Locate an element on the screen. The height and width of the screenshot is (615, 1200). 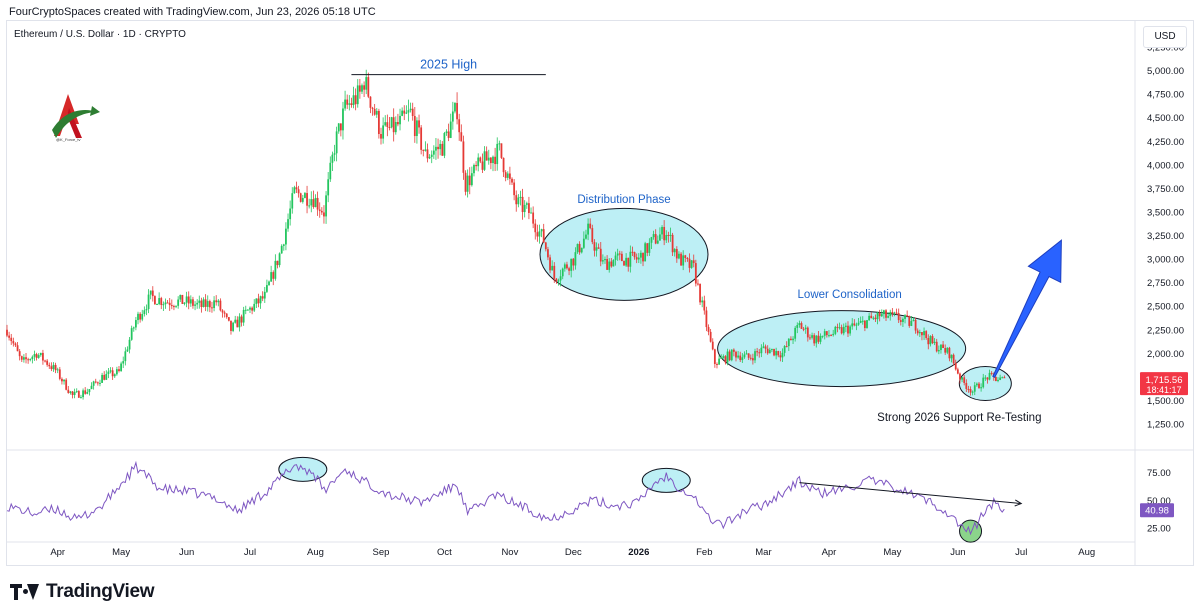
tradingview-watermark: TradingView is located at coordinates (82, 592).